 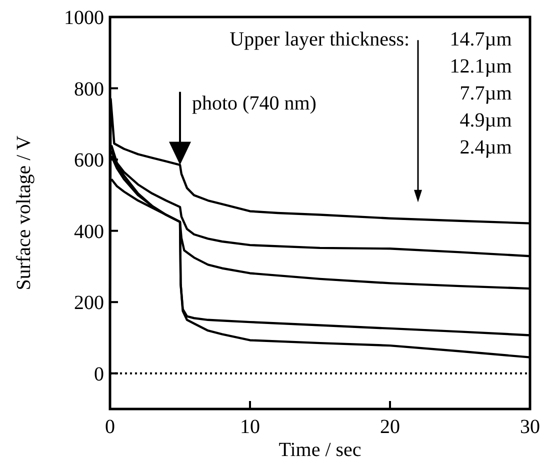 I want to click on x-axis-title: Time / sec, so click(x=320, y=450).